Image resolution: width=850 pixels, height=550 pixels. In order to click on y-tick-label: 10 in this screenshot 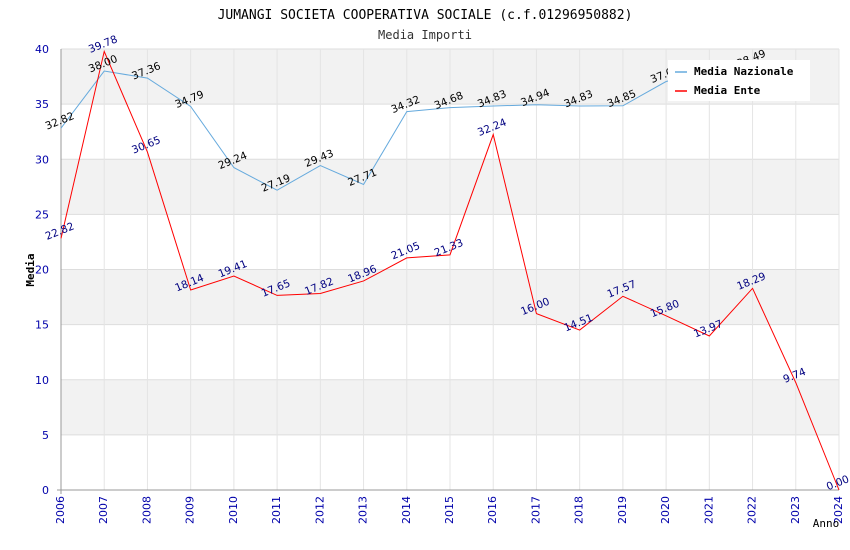, I will do `click(42, 380)`.